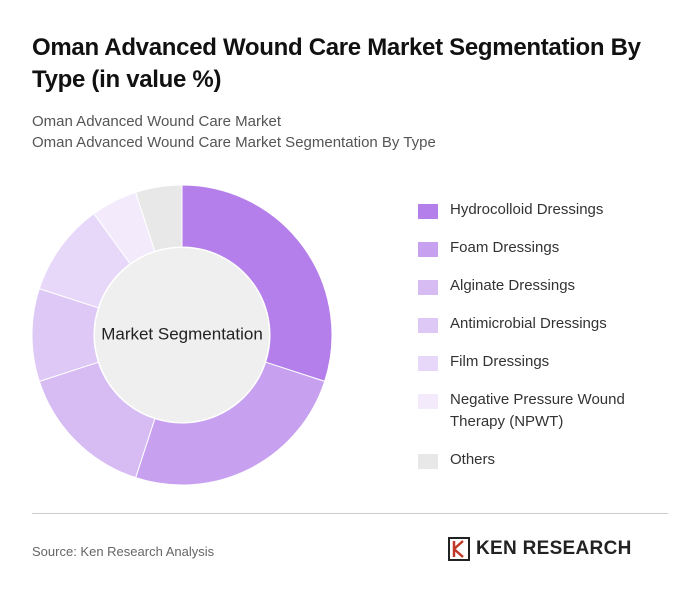  I want to click on donut-center, so click(182, 335).